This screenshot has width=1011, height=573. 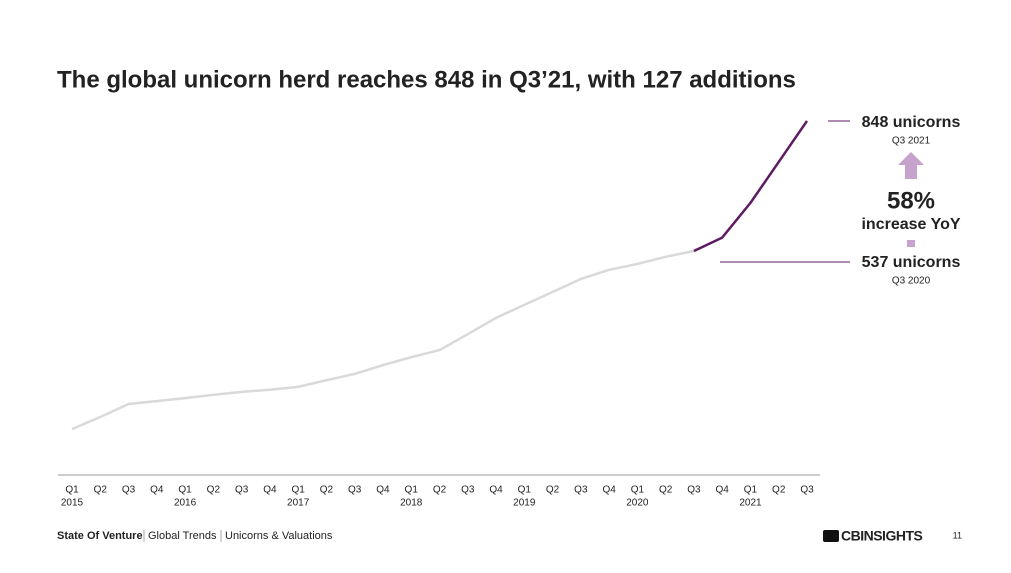 What do you see at coordinates (911, 200) in the screenshot?
I see `annotation-change: 58%` at bounding box center [911, 200].